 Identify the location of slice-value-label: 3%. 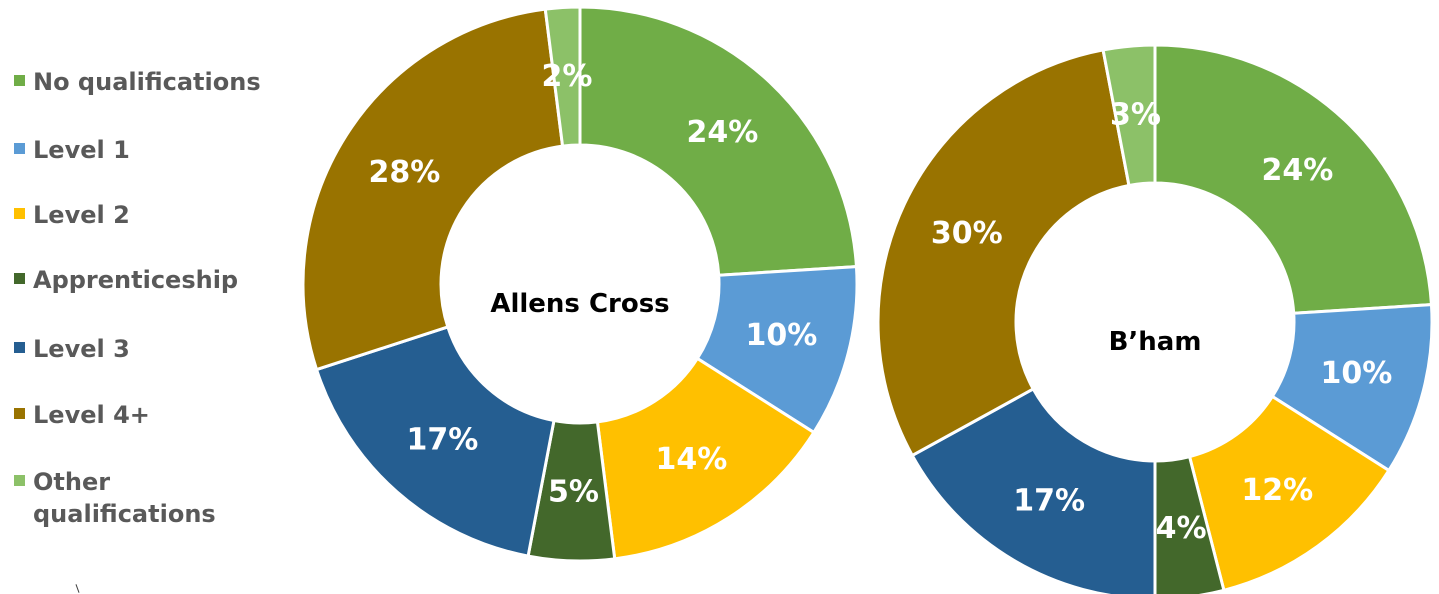
(1135, 114).